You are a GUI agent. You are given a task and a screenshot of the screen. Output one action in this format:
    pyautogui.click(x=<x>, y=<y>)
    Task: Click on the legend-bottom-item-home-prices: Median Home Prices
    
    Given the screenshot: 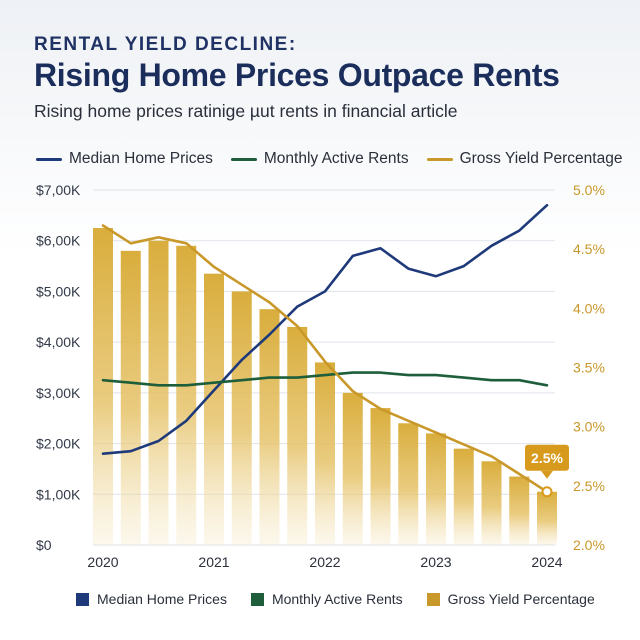 What is the action you would take?
    pyautogui.click(x=151, y=599)
    